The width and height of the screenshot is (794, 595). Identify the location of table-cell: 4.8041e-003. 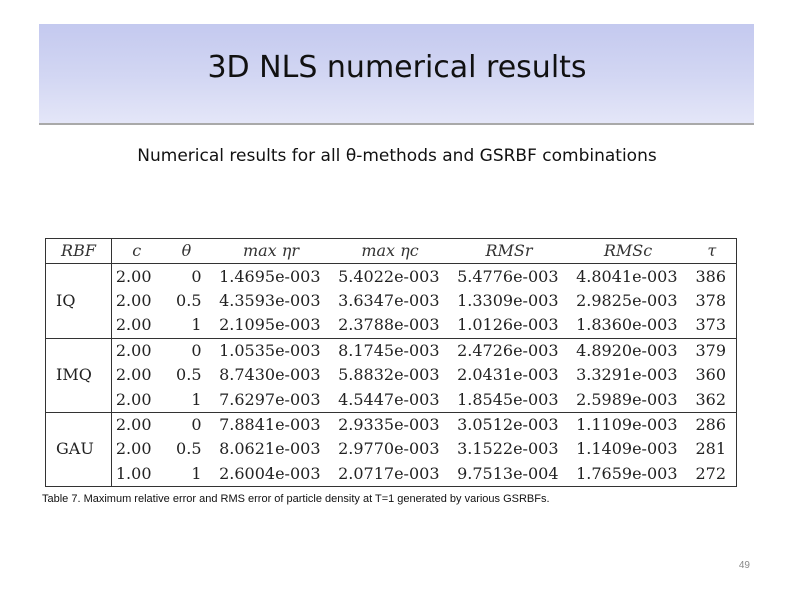
(627, 276).